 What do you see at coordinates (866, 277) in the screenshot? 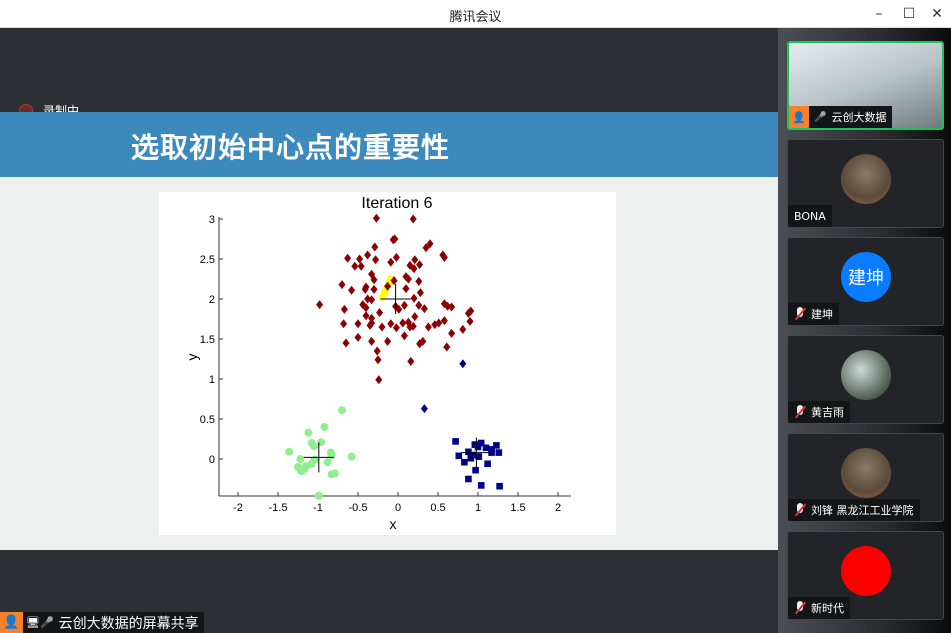
I see `avatar: 建坤` at bounding box center [866, 277].